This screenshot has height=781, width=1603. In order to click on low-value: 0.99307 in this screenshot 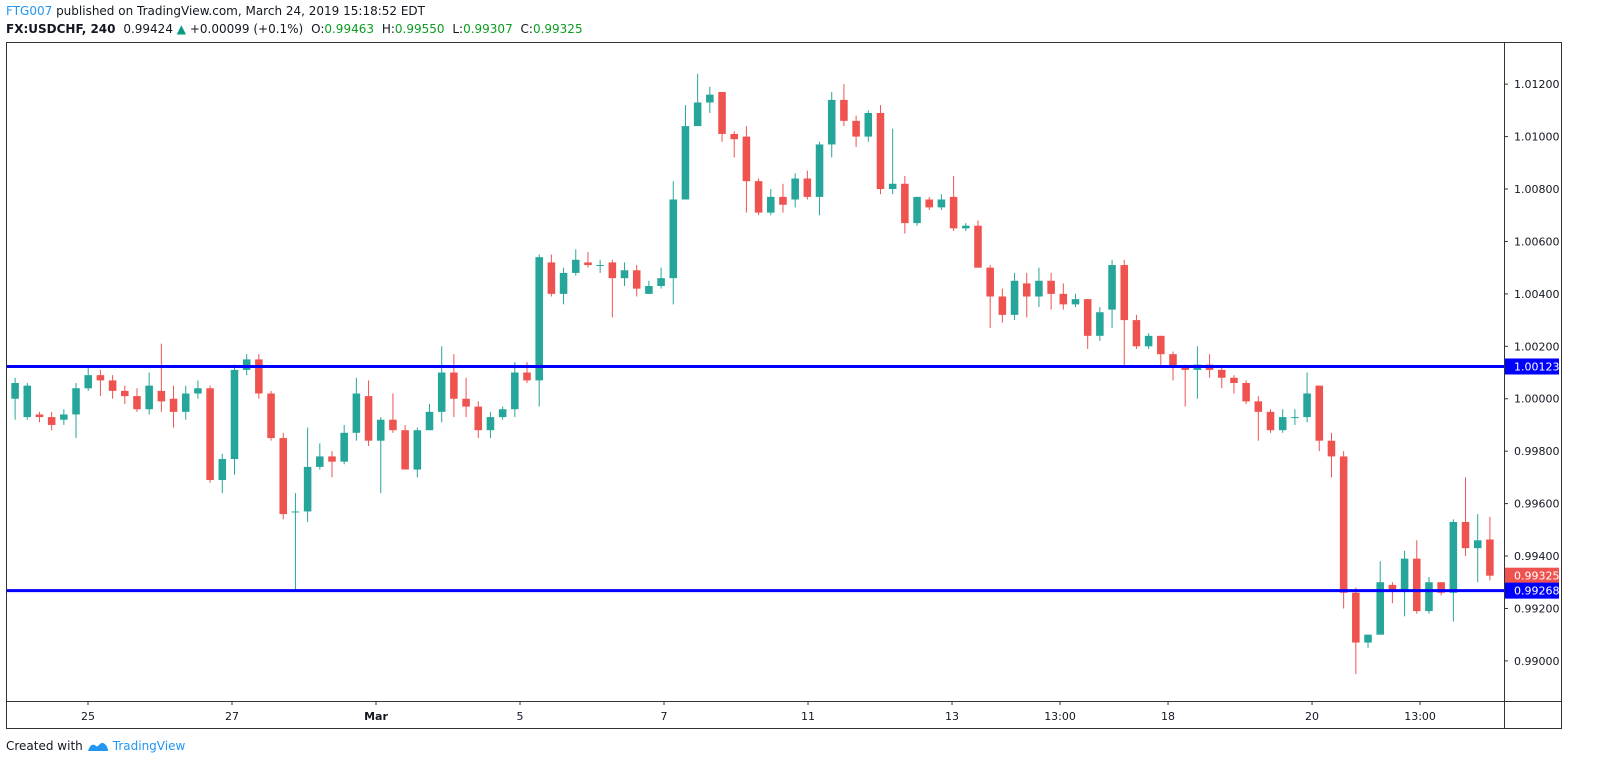, I will do `click(488, 29)`.